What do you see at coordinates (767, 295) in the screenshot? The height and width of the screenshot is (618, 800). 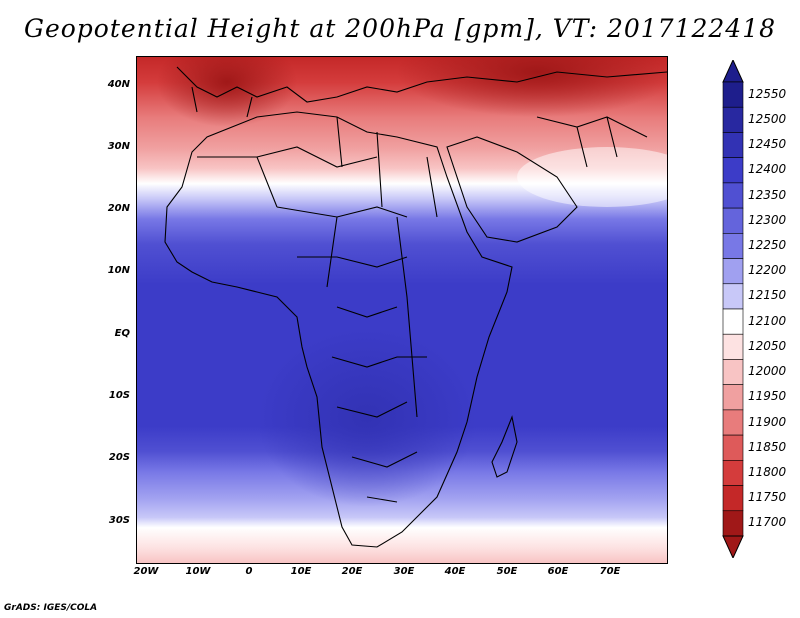 I see `colorbar-label: 12150` at bounding box center [767, 295].